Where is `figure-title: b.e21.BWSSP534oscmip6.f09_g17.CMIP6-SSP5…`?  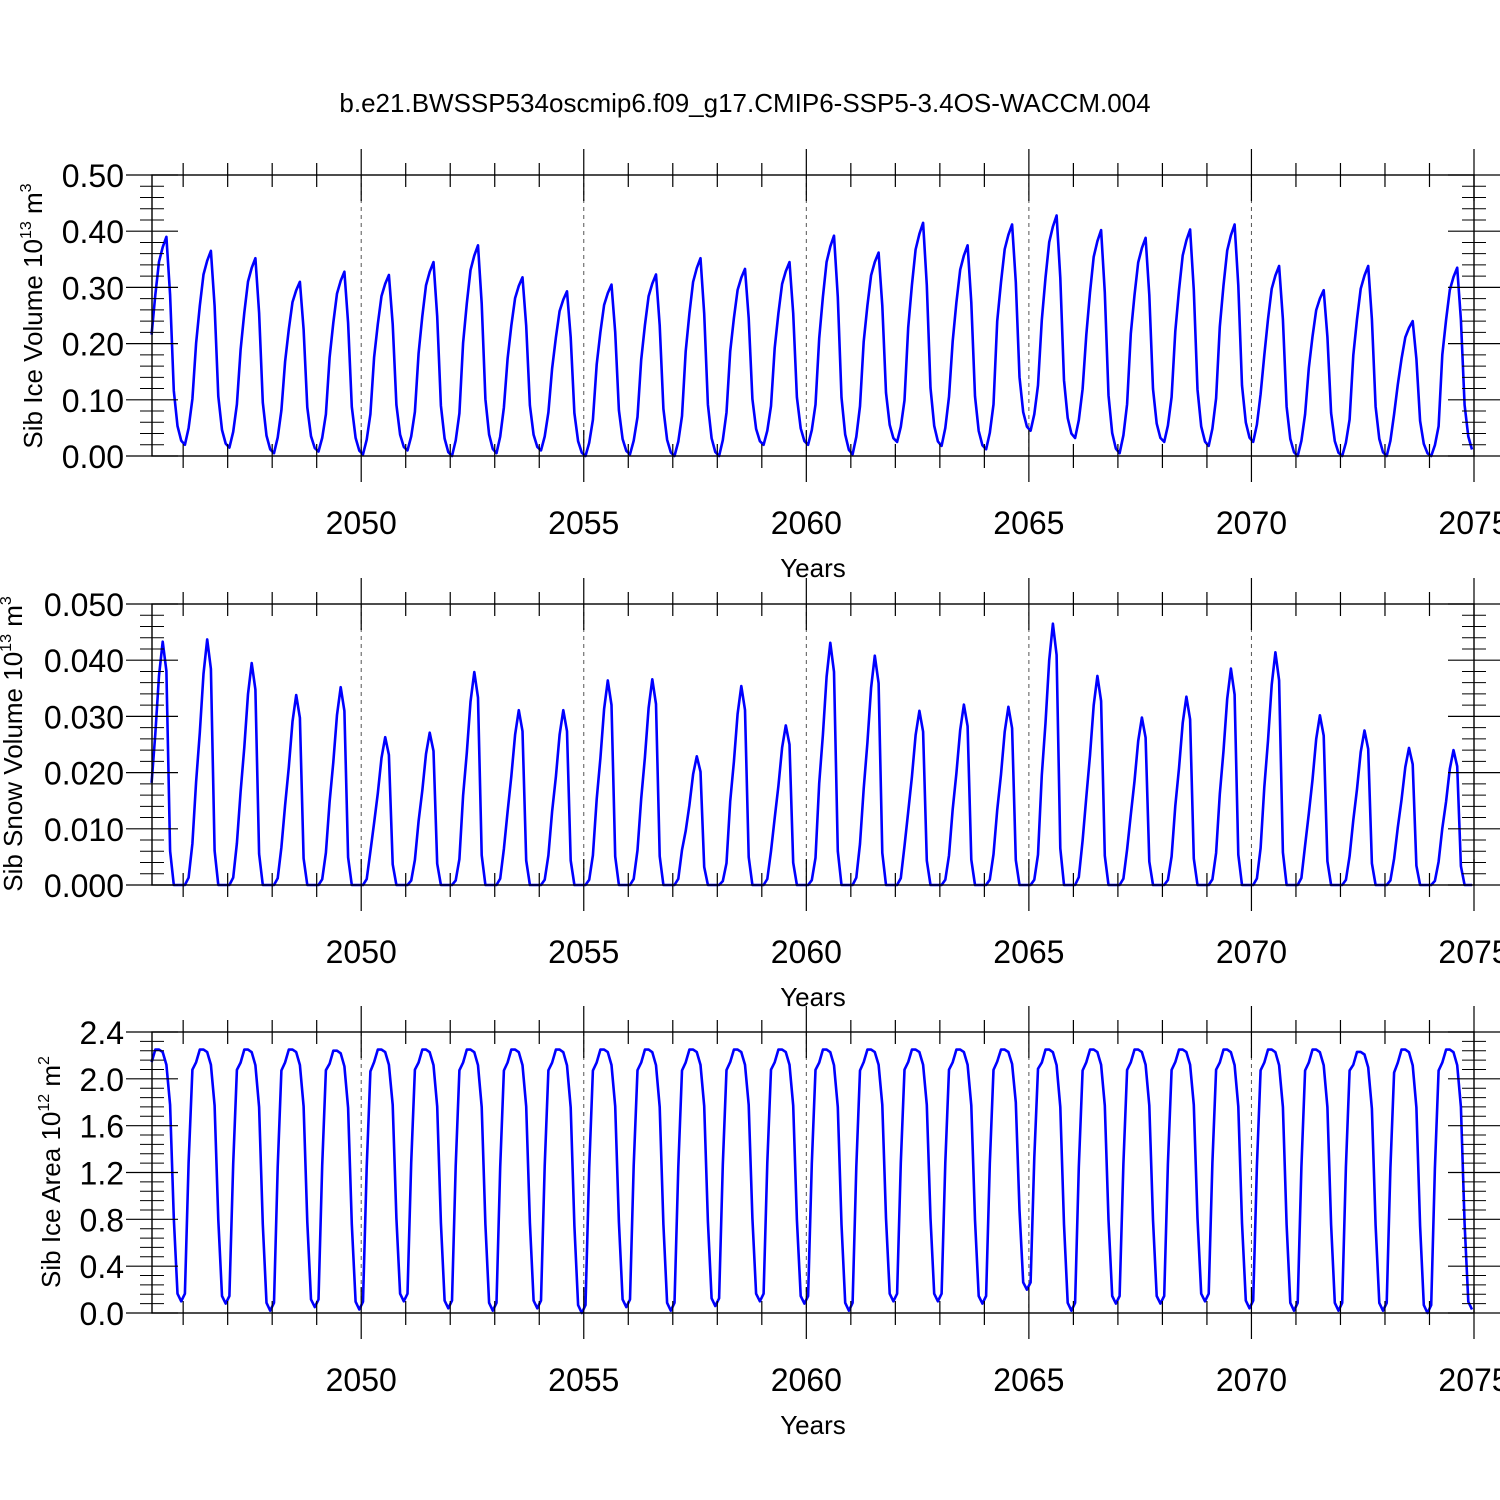
figure-title: b.e21.BWSSP534oscmip6.f09_g17.CMIP6-SSP5… is located at coordinates (744, 103).